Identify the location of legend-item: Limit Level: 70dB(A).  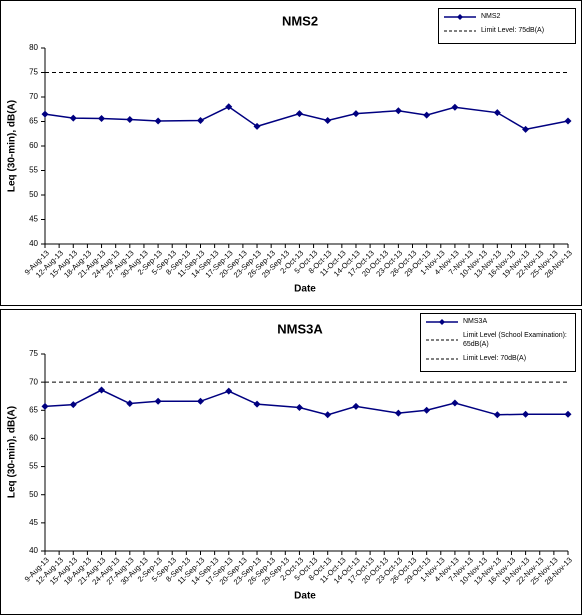
(498, 358).